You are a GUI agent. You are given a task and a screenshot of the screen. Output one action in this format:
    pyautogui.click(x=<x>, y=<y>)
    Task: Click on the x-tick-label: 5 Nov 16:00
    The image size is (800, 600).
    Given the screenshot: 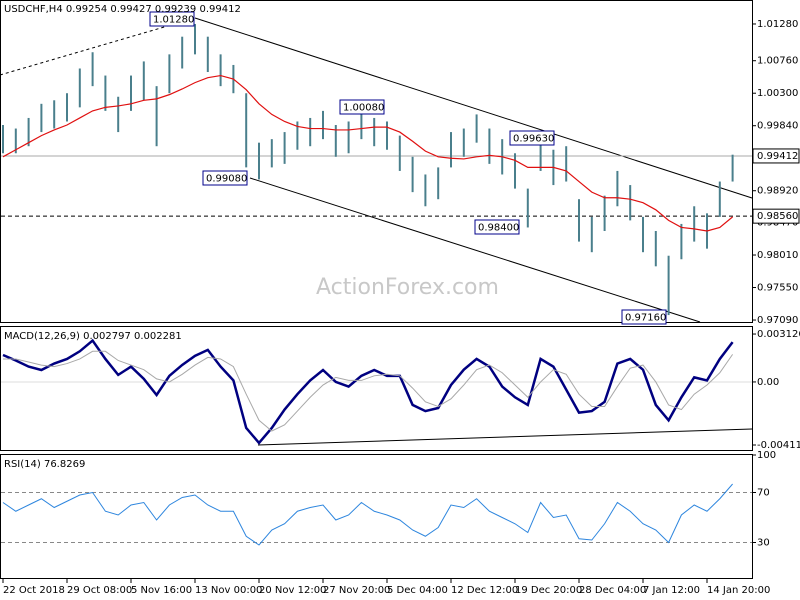 What is the action you would take?
    pyautogui.click(x=161, y=590)
    